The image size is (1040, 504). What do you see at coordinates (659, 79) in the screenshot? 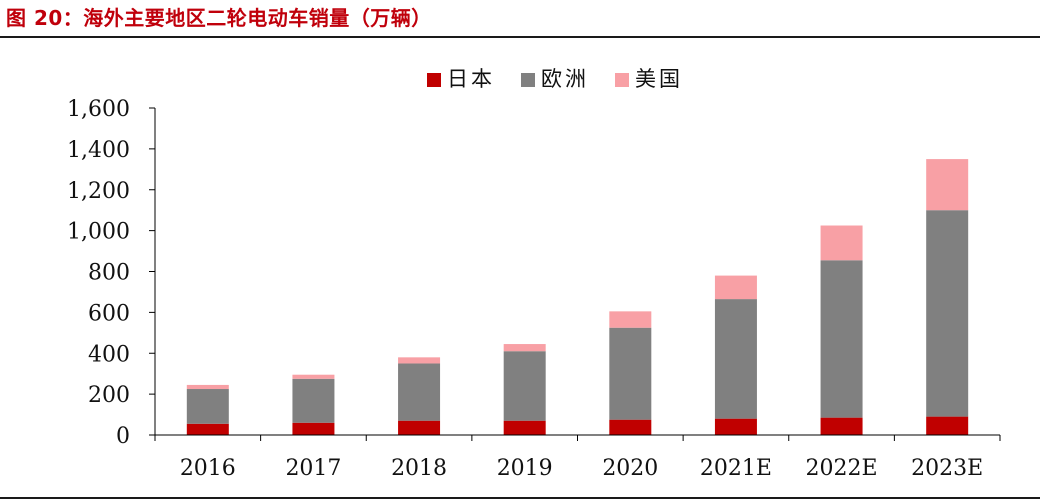
I see `legend-label-usa: 美国` at bounding box center [659, 79].